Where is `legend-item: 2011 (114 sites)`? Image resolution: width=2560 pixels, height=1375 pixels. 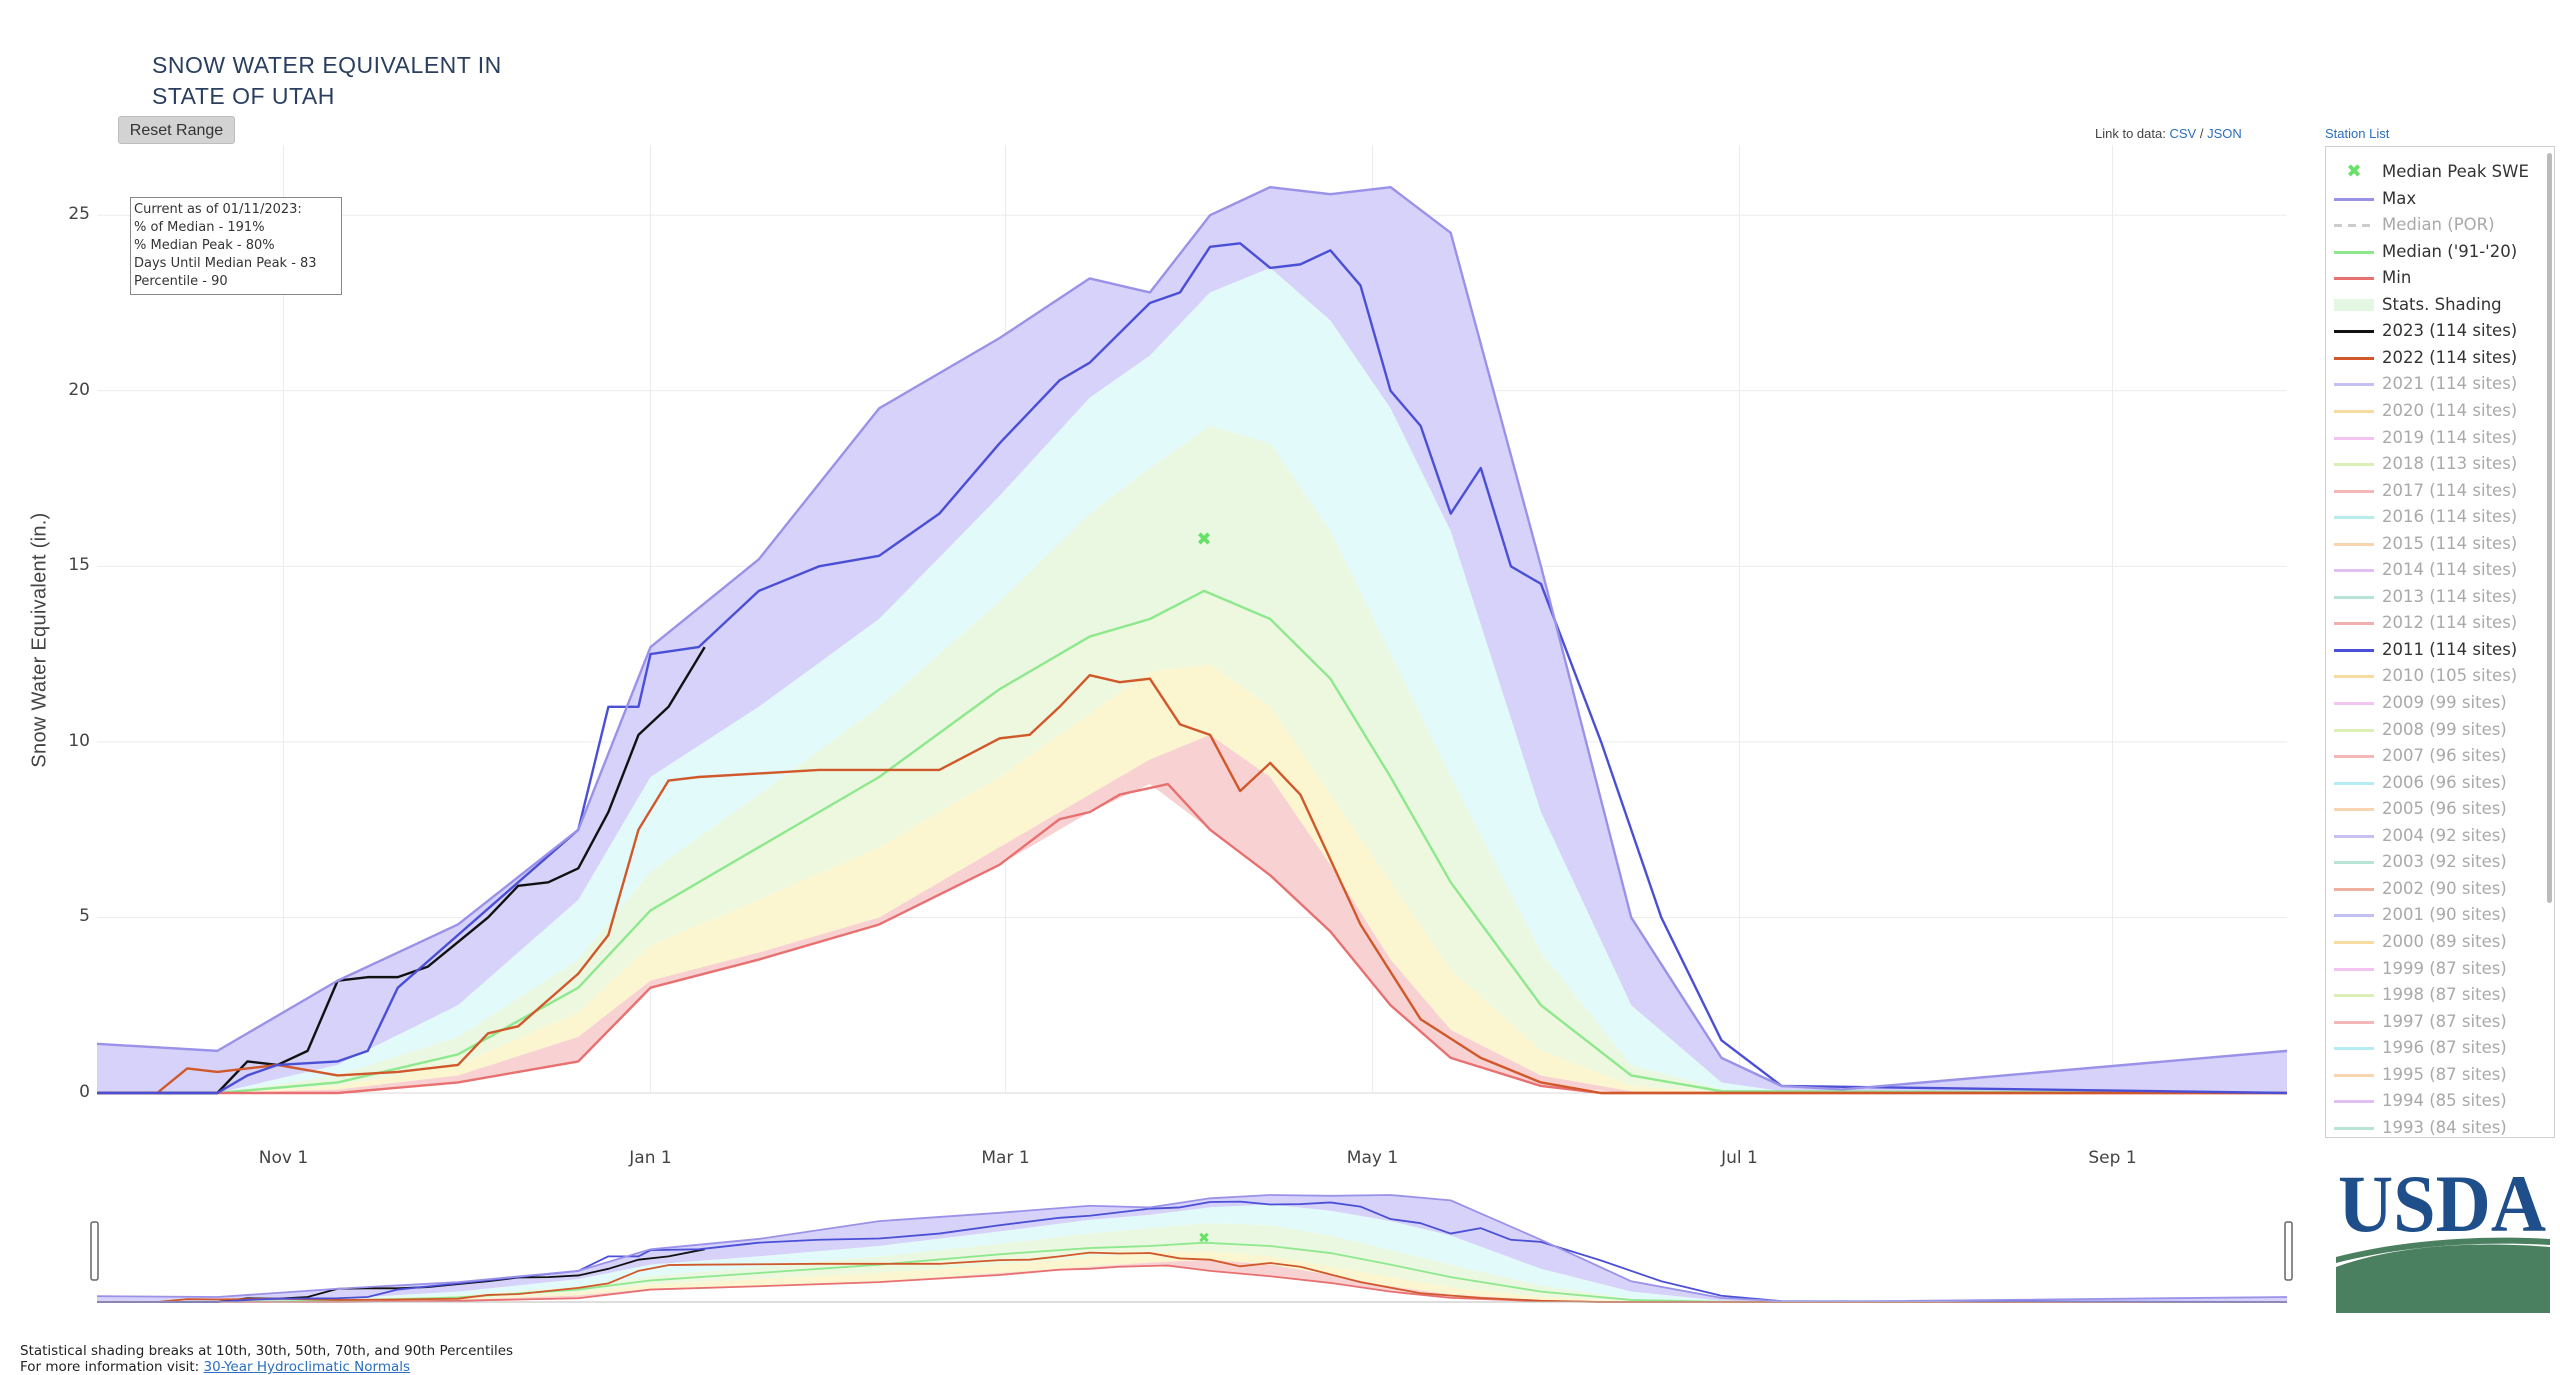 legend-item: 2011 (114 sites) is located at coordinates (2431, 650).